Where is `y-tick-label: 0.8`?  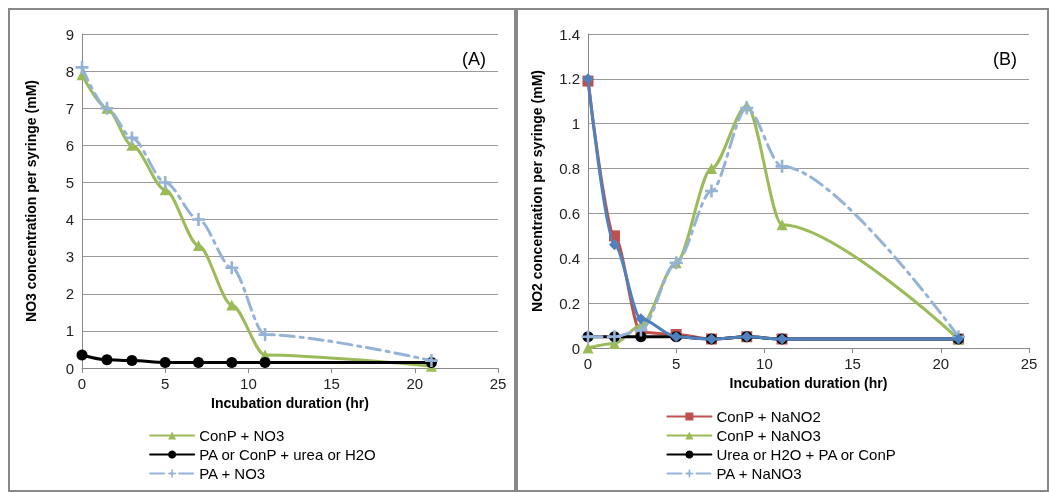
y-tick-label: 0.8 is located at coordinates (569, 169).